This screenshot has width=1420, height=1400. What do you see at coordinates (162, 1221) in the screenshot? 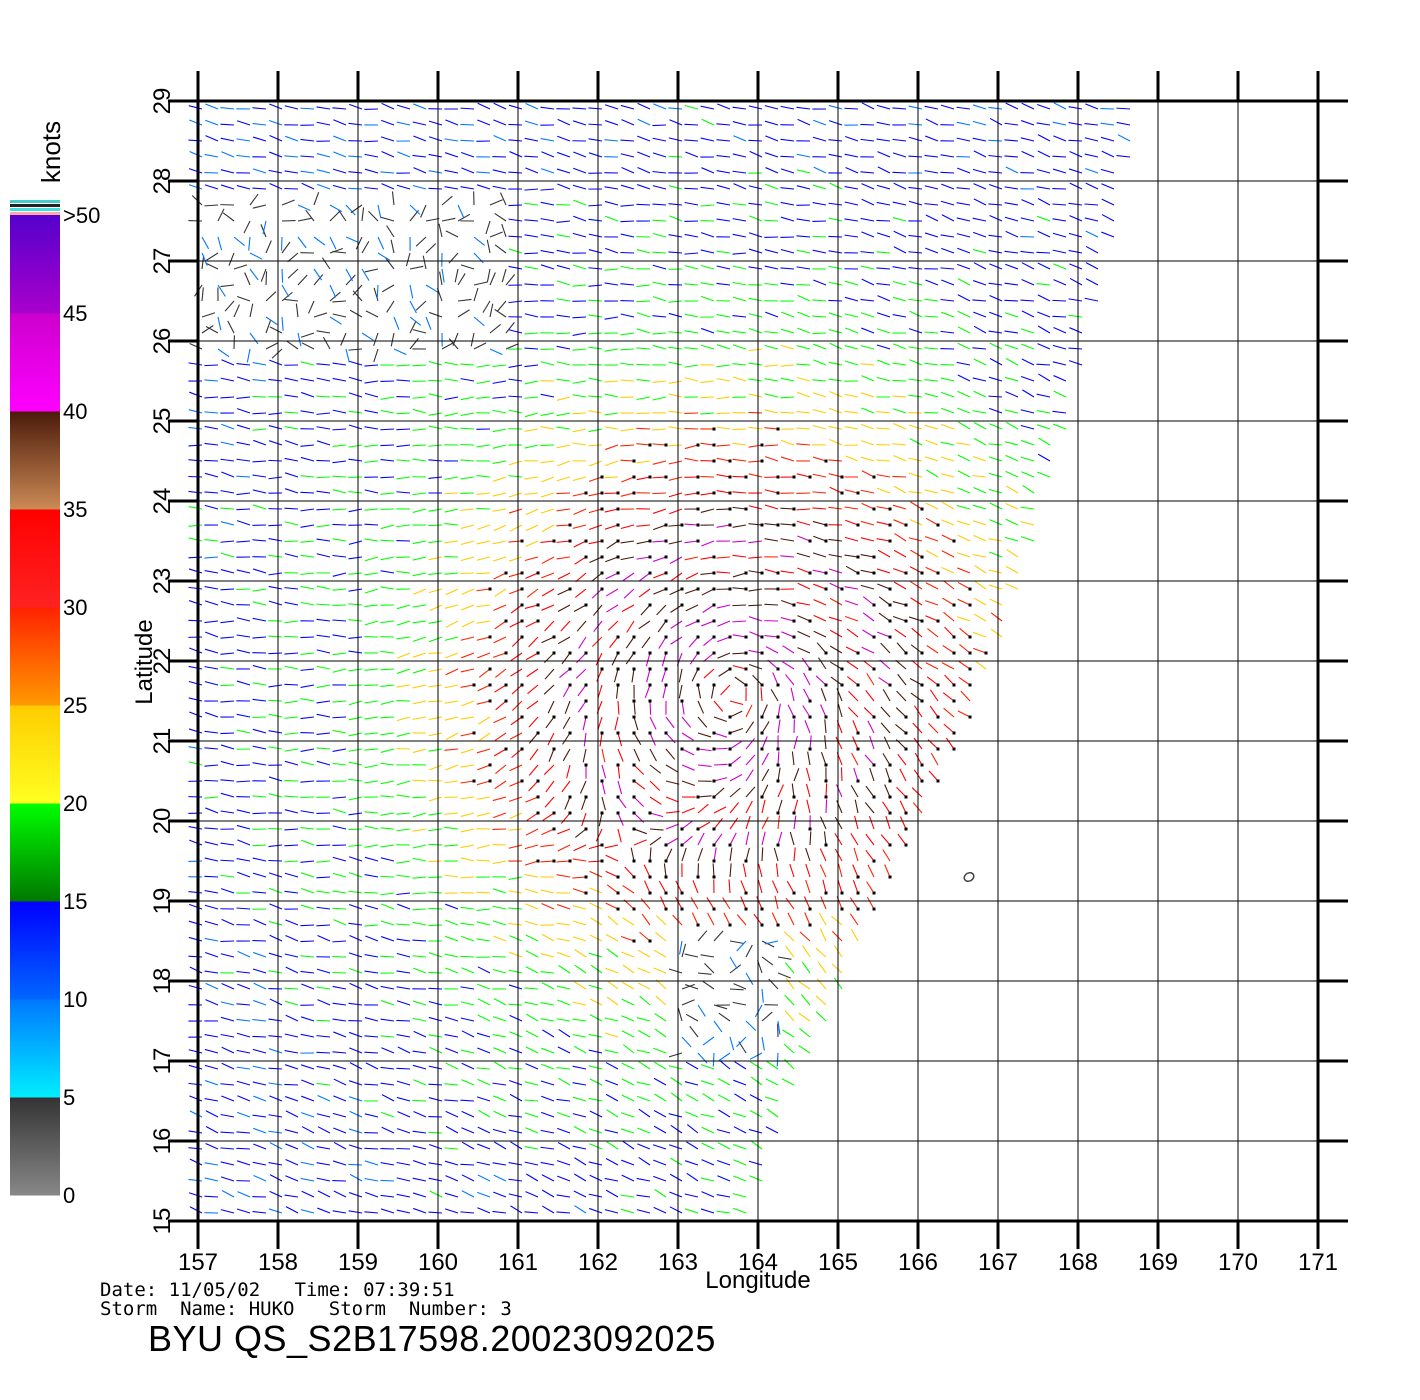
I see `y-tick-label: 15` at bounding box center [162, 1221].